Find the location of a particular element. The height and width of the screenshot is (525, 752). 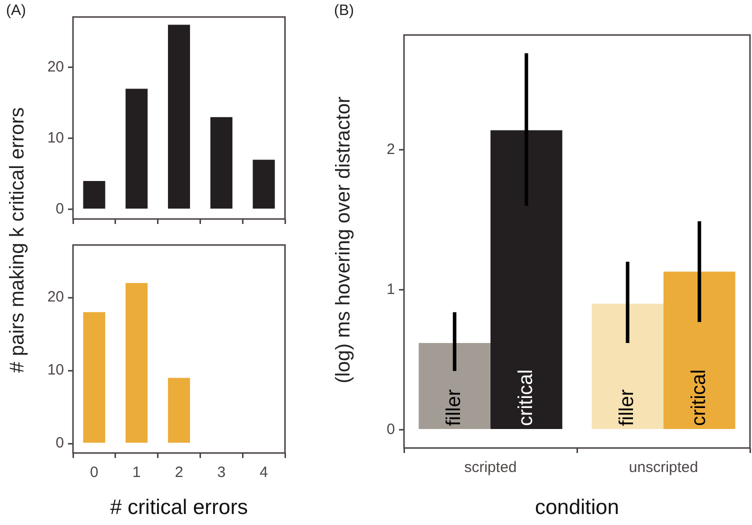

text: filler is located at coordinates (627, 407).